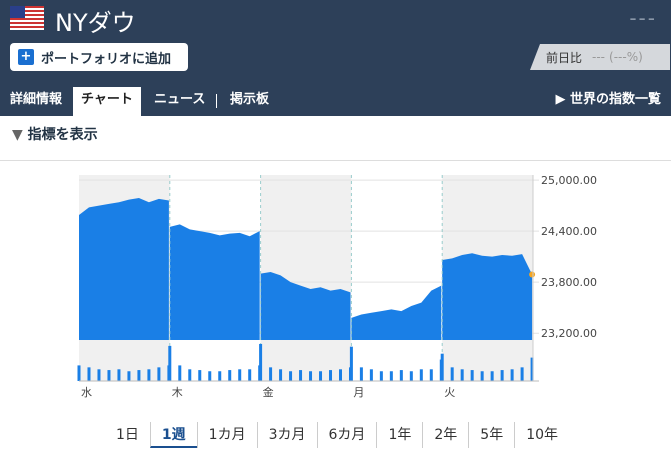  Describe the element at coordinates (86, 392) in the screenshot. I see `x-tick-label: 水` at that location.